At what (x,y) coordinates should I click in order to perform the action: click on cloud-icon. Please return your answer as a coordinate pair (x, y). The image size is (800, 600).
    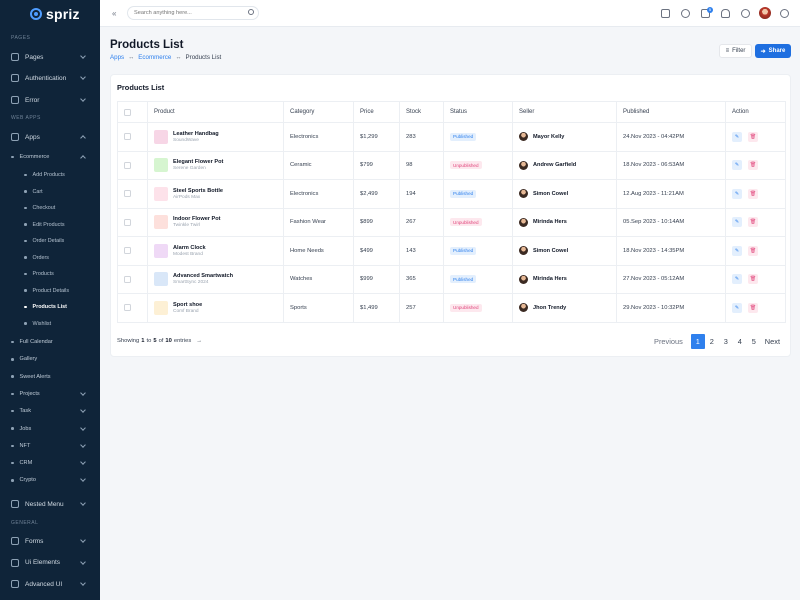
    Looking at the image, I should click on (685, 13).